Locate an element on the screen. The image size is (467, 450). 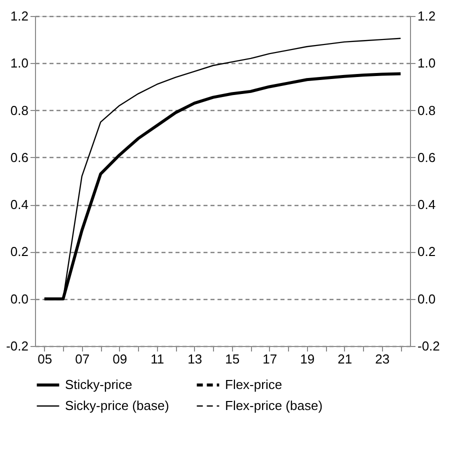
legend-label: Sticky-price is located at coordinates (98, 384).